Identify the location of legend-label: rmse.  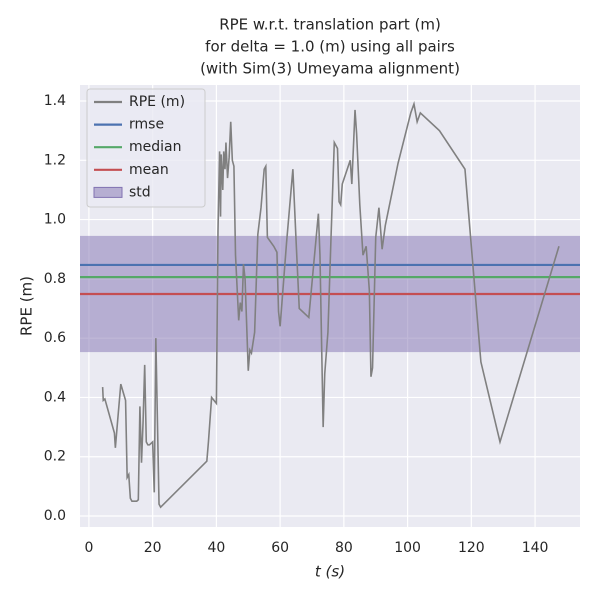
(146, 125).